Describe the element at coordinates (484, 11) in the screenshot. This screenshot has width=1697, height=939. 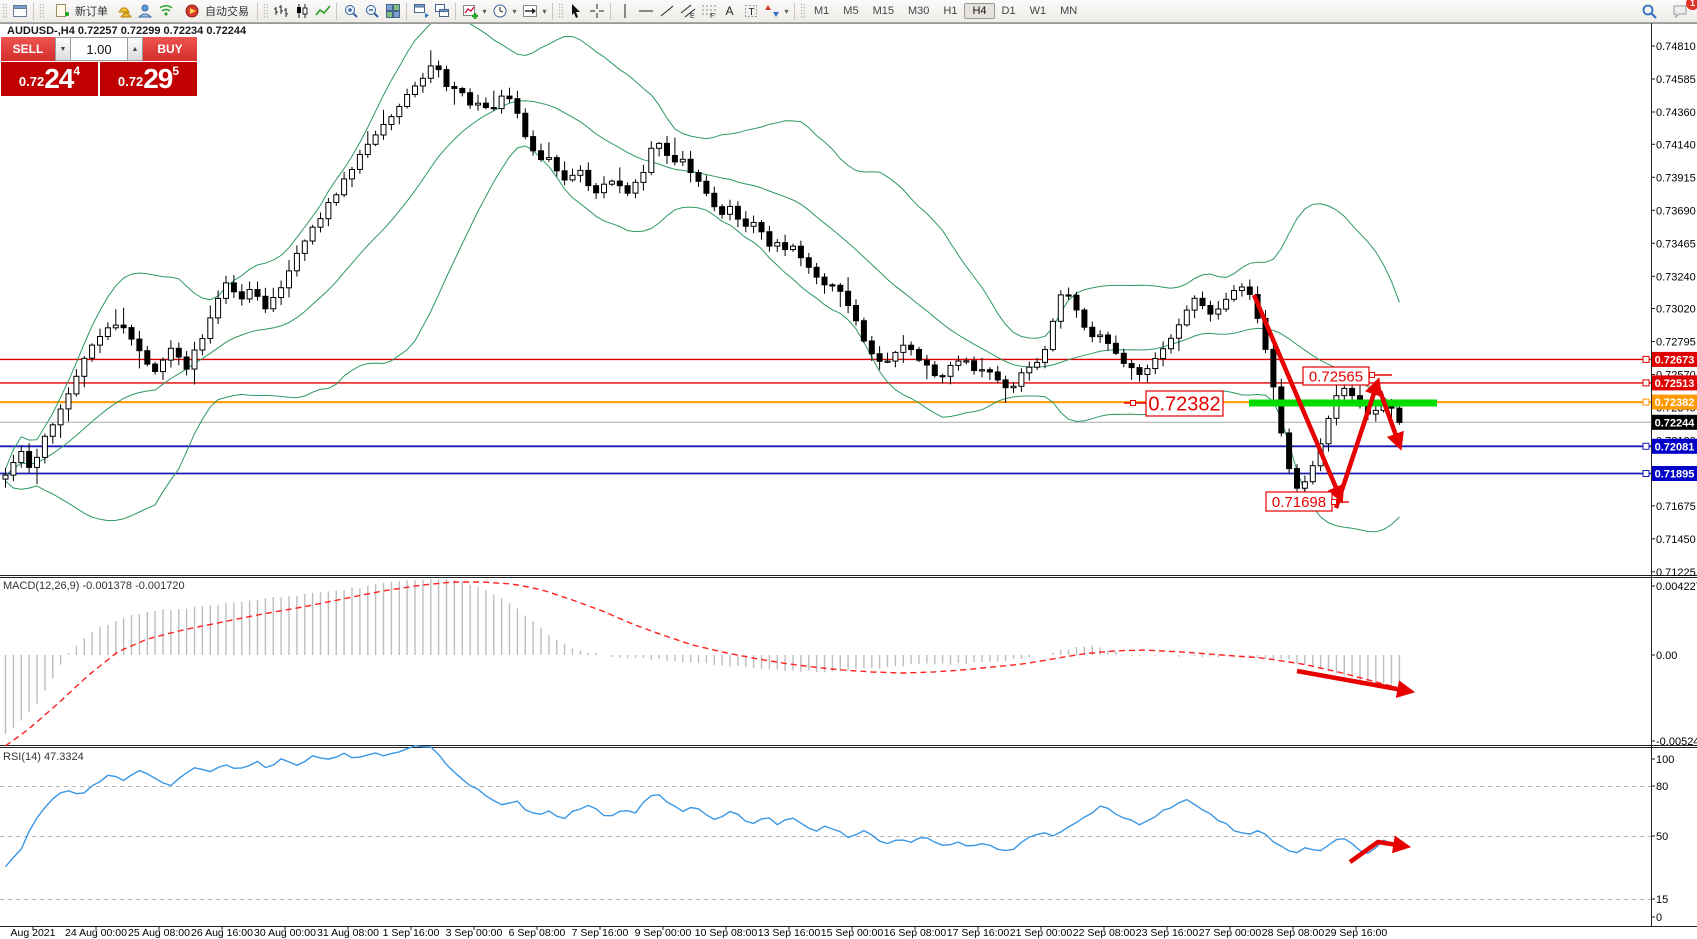
I see `add-indicator-caret-icon: ▾` at that location.